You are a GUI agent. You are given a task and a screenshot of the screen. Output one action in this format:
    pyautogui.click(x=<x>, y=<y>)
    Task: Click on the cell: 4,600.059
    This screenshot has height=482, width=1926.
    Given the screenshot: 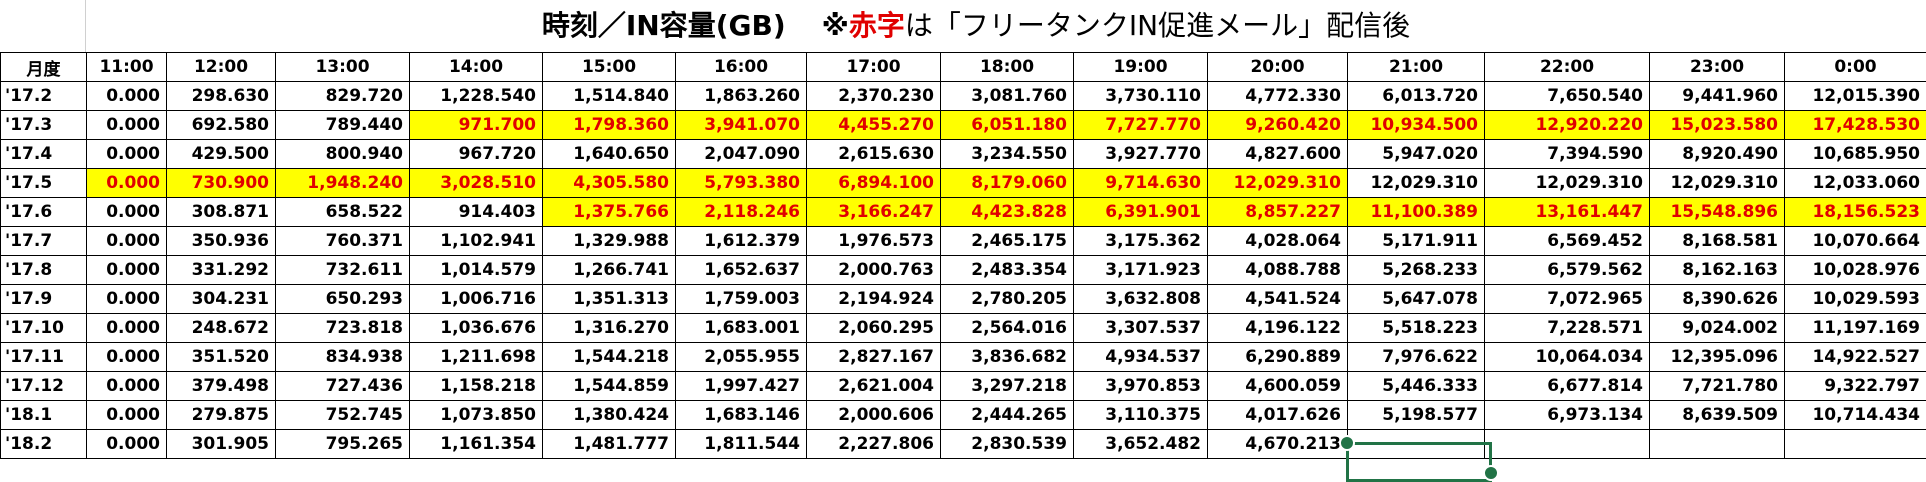 What is the action you would take?
    pyautogui.click(x=1278, y=386)
    